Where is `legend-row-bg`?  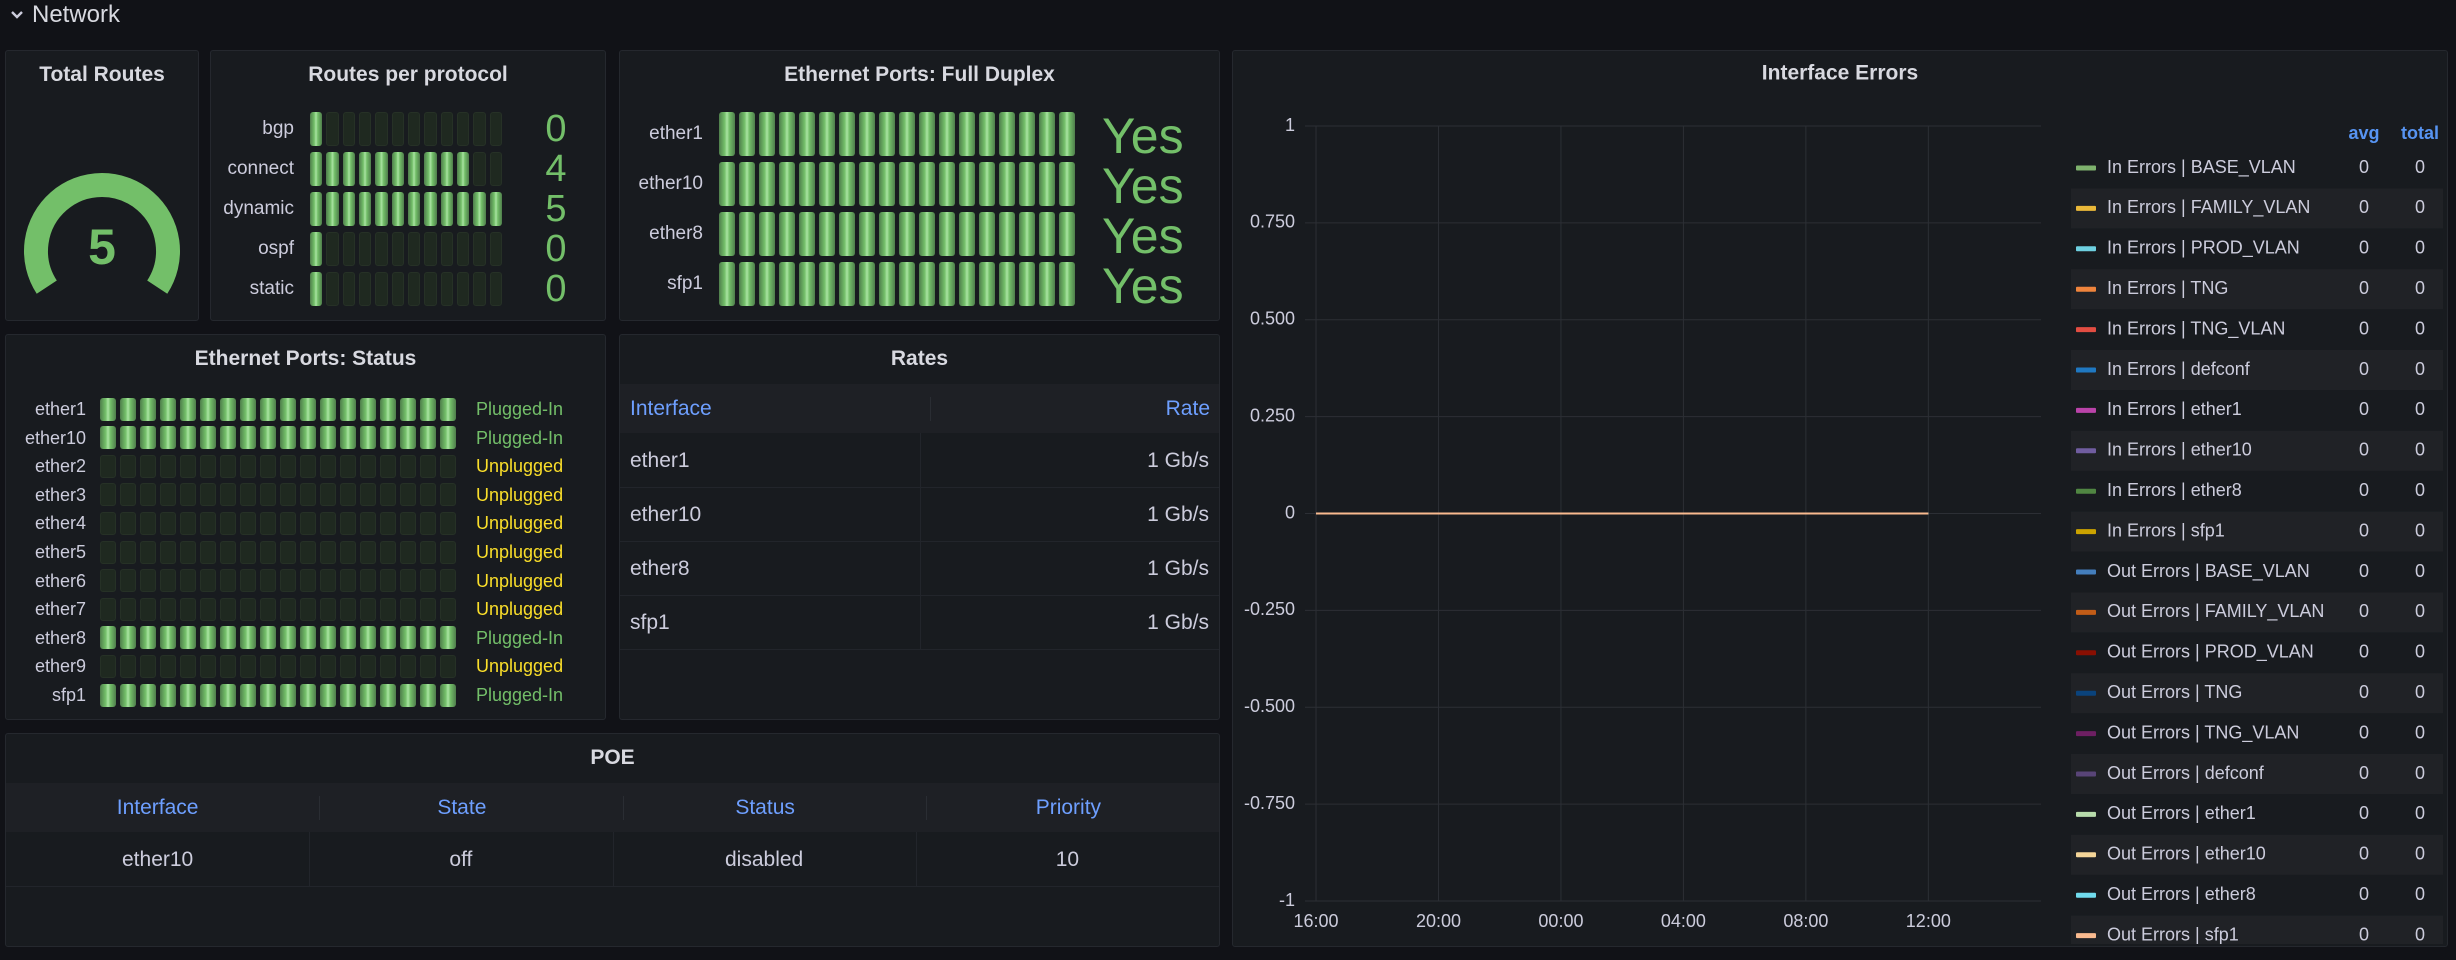 legend-row-bg is located at coordinates (2257, 370).